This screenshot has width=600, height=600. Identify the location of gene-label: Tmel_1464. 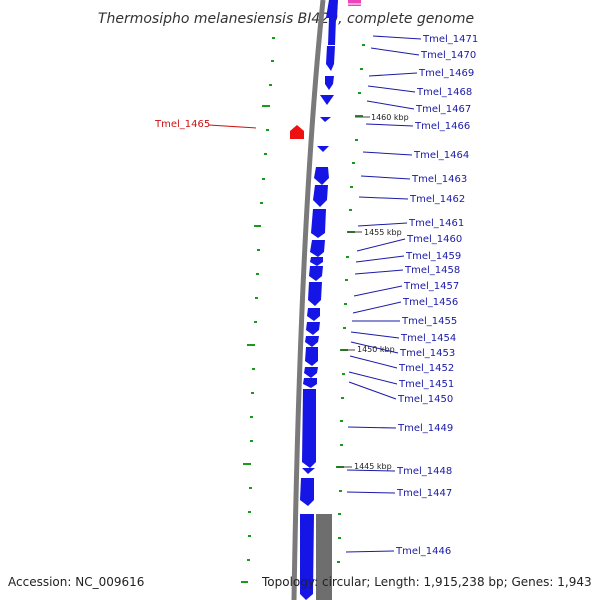
(441, 155).